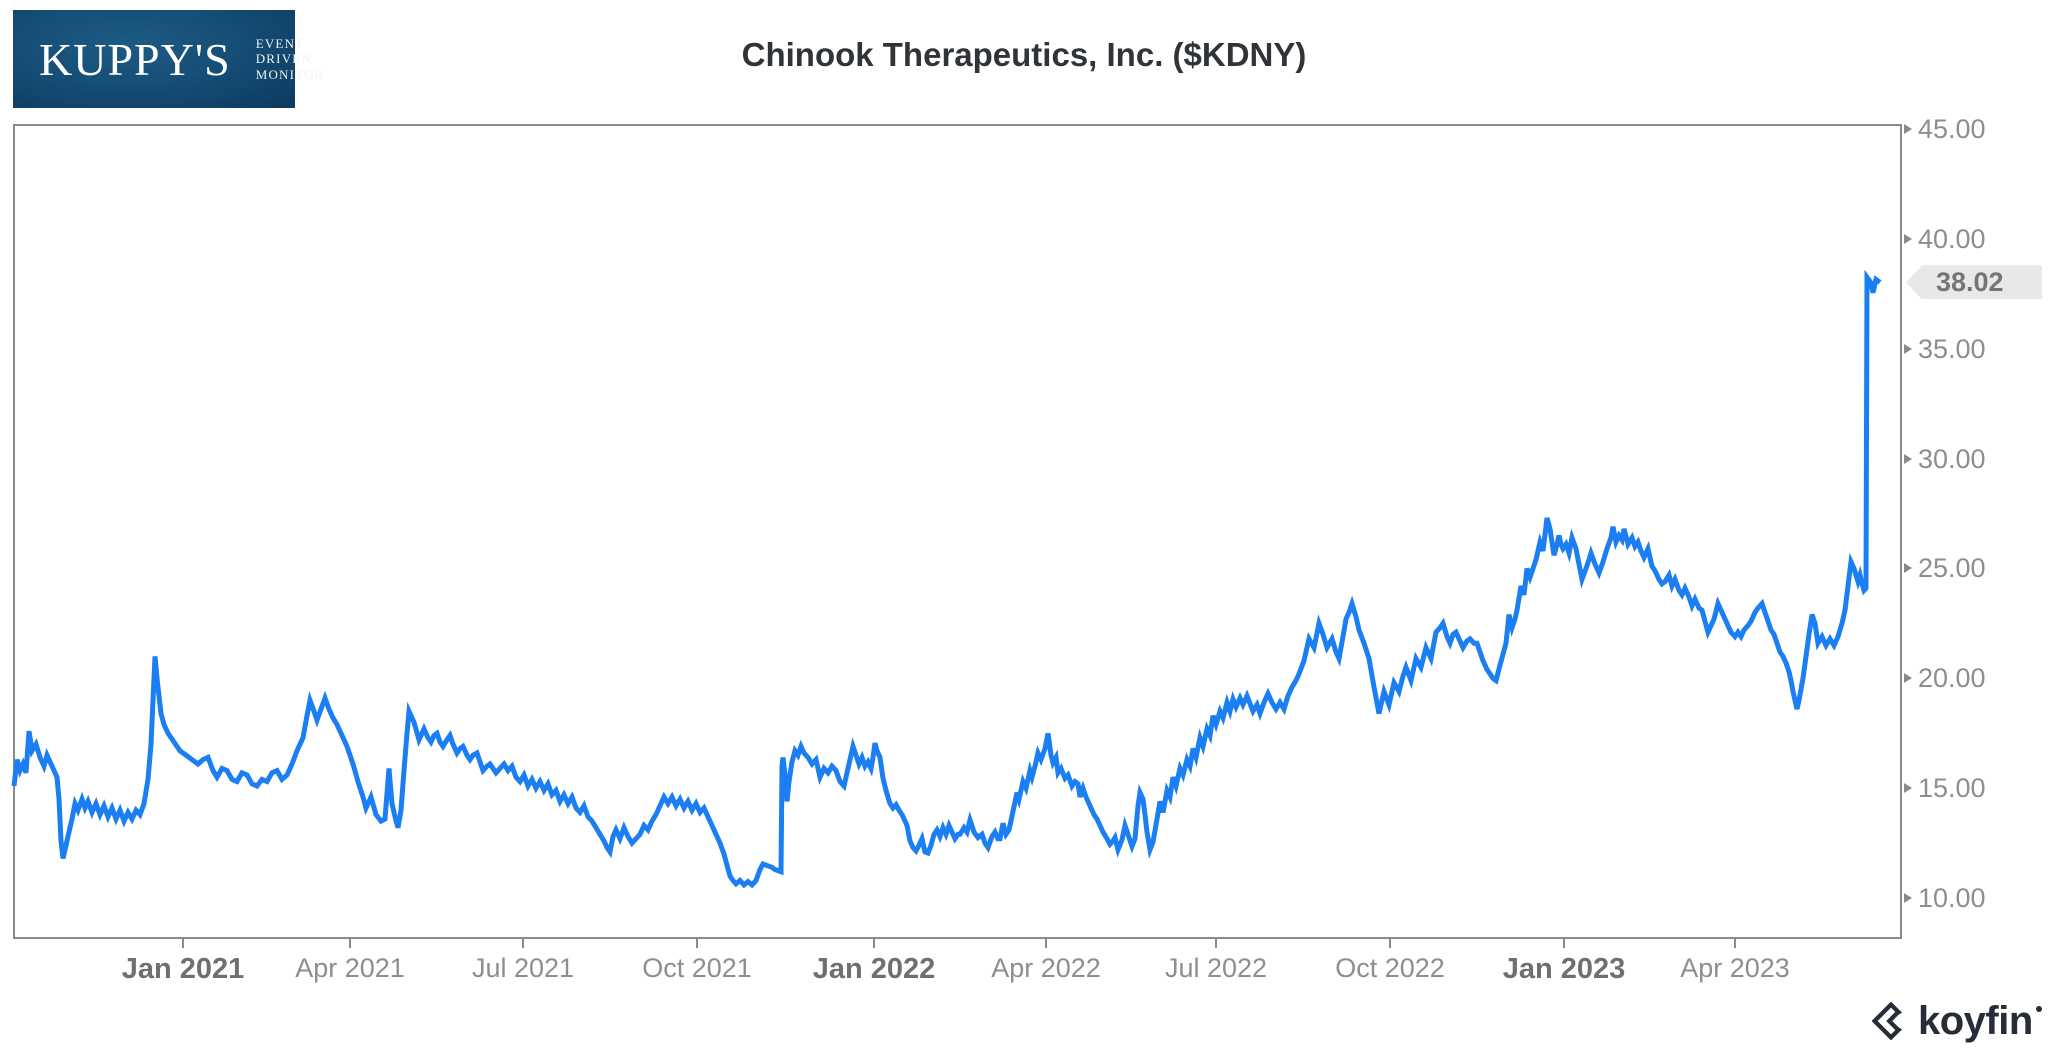 This screenshot has width=2048, height=1058. What do you see at coordinates (1735, 968) in the screenshot?
I see `x-axis-label: Apr 2023` at bounding box center [1735, 968].